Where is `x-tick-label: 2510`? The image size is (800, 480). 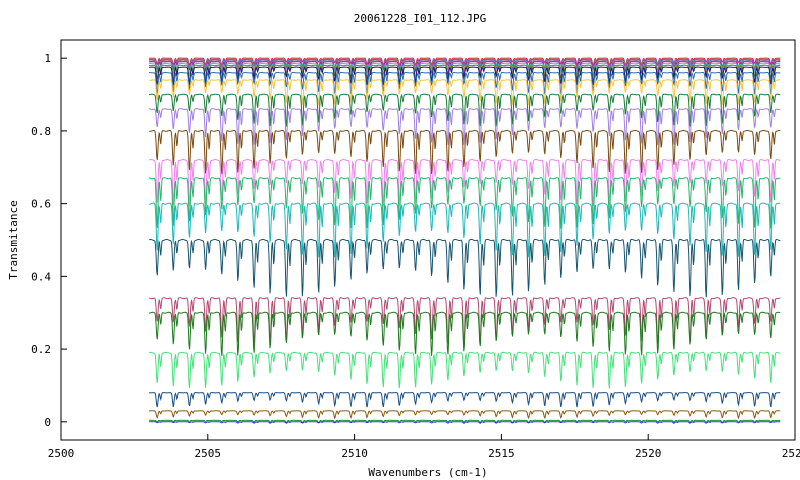 x-tick-label: 2510 is located at coordinates (354, 453).